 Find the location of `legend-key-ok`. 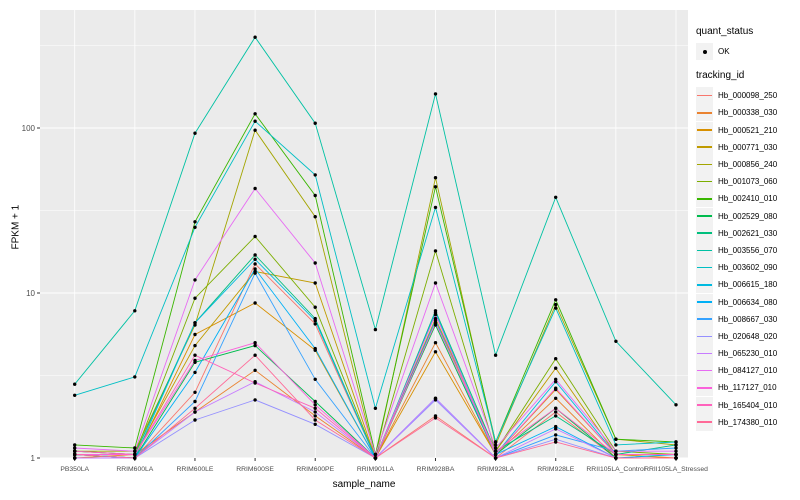

legend-key-ok is located at coordinates (704, 52).